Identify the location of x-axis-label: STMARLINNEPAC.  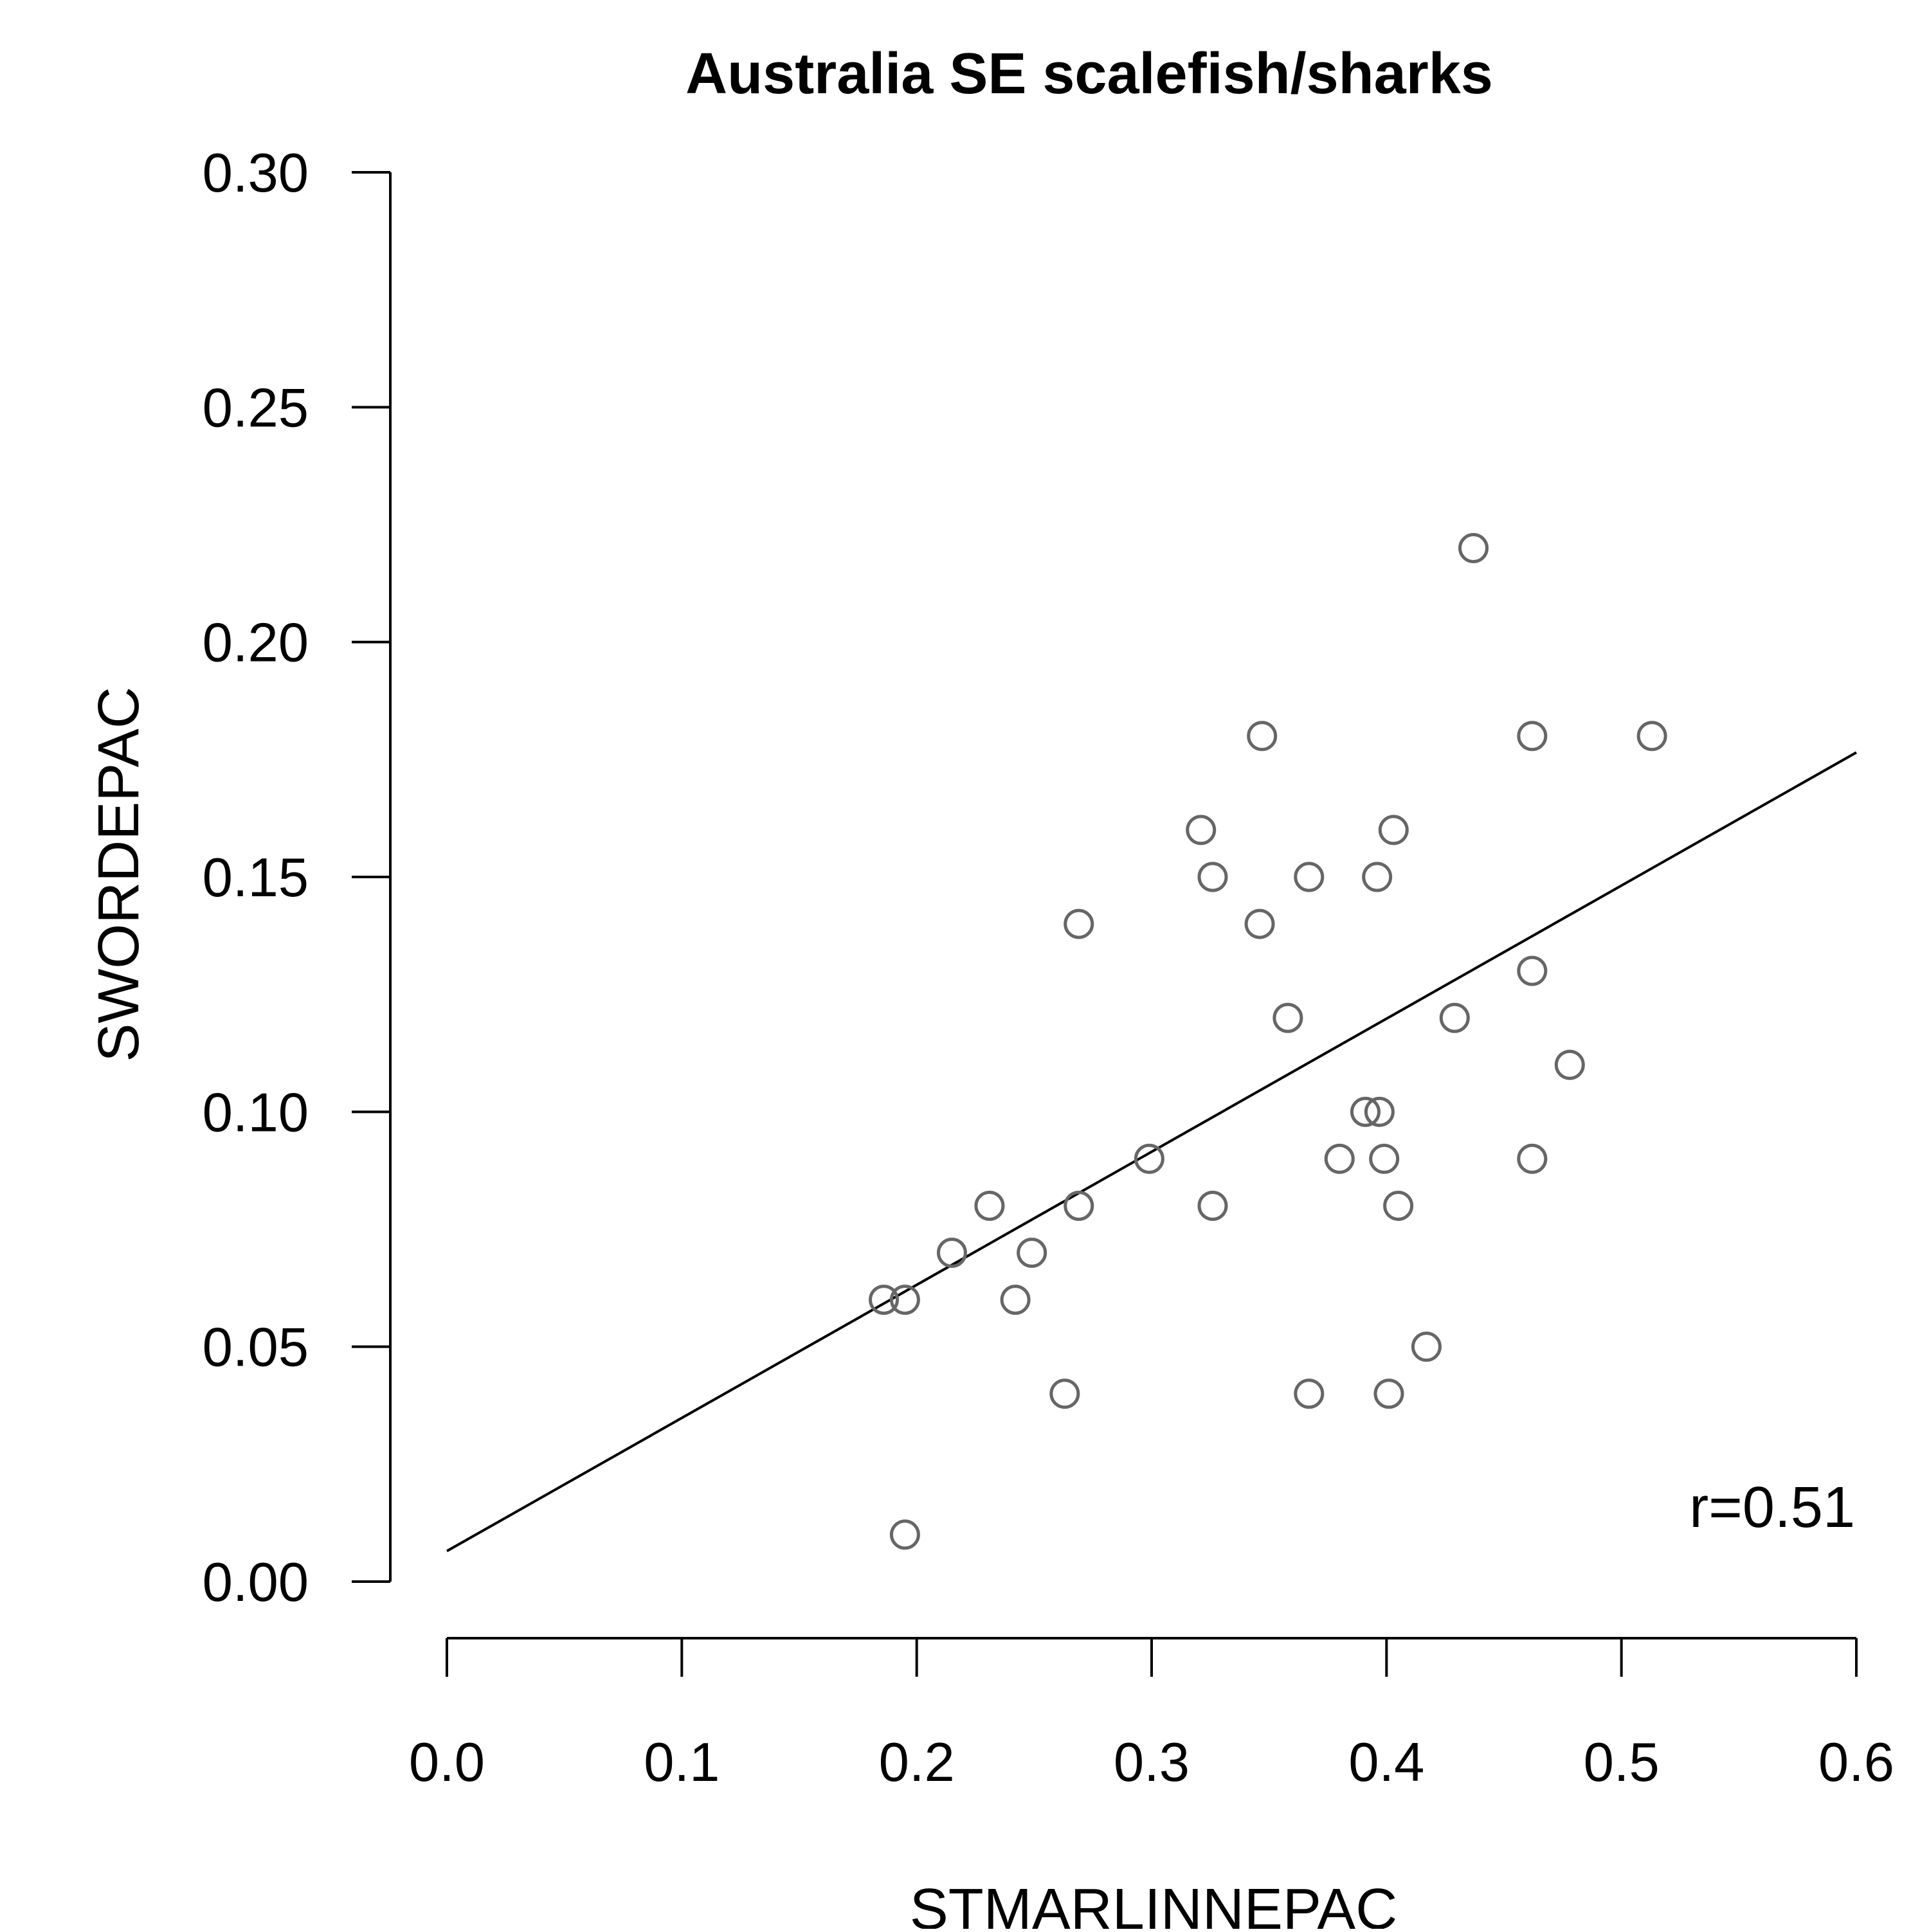
(1153, 1903).